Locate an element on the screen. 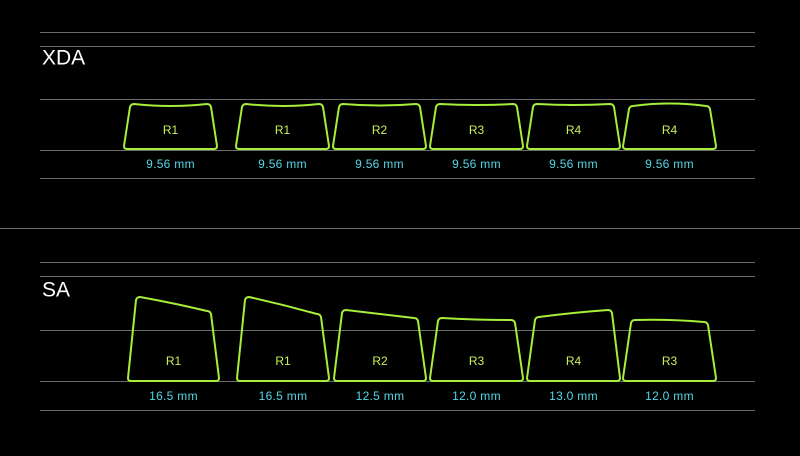 Image resolution: width=800 pixels, height=456 pixels. height-label: 12.5 mm is located at coordinates (380, 396).